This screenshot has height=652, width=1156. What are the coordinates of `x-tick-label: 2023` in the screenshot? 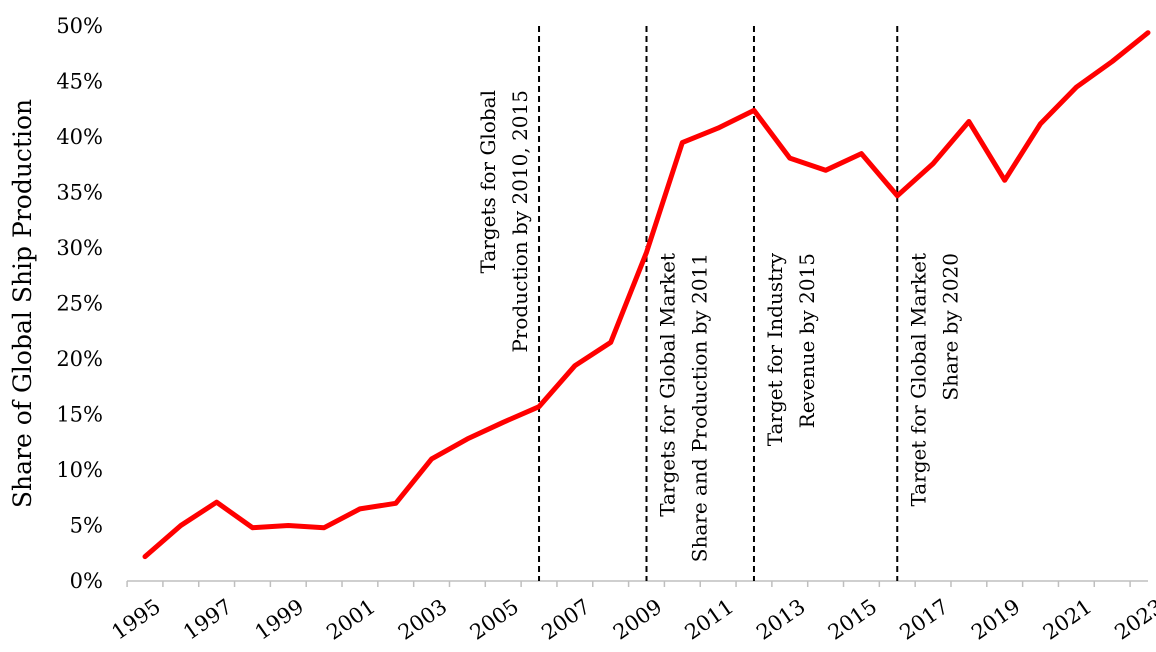 It's located at (1133, 619).